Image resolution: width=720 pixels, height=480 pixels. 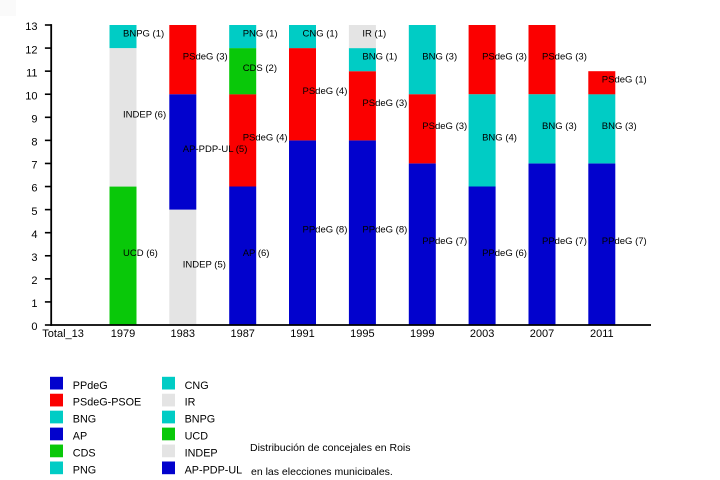 What do you see at coordinates (34, 281) in the screenshot?
I see `svg-text: 2` at bounding box center [34, 281].